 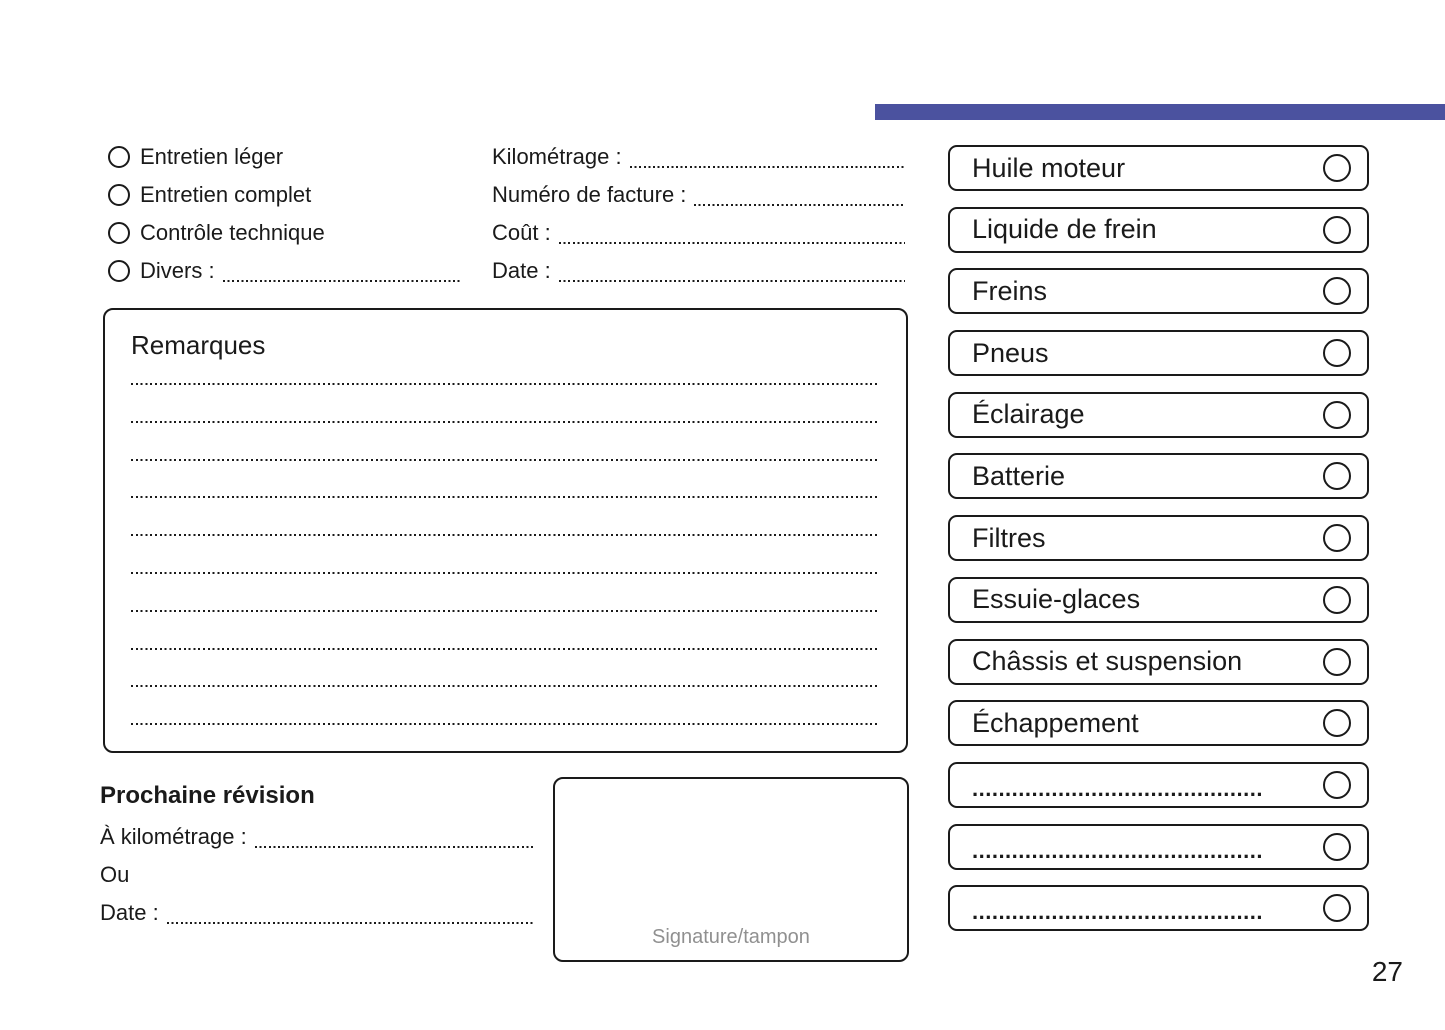 What do you see at coordinates (1158, 229) in the screenshot?
I see `checklist-item: Liquide de frein` at bounding box center [1158, 229].